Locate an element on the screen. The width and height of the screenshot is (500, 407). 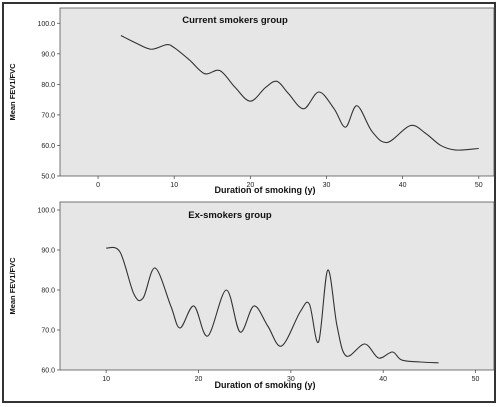
ex-x-tick-label: 40 is located at coordinates (383, 379).